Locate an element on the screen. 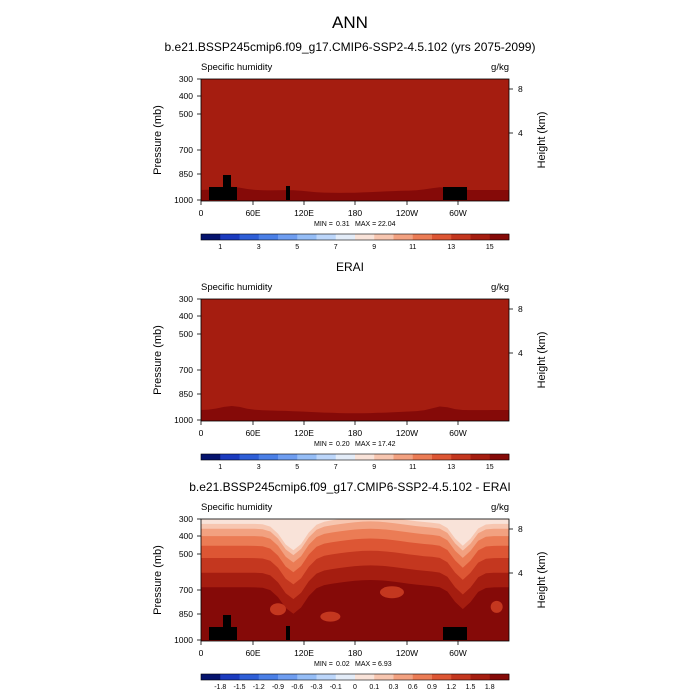  colorbar-label: 3 is located at coordinates (259, 247).